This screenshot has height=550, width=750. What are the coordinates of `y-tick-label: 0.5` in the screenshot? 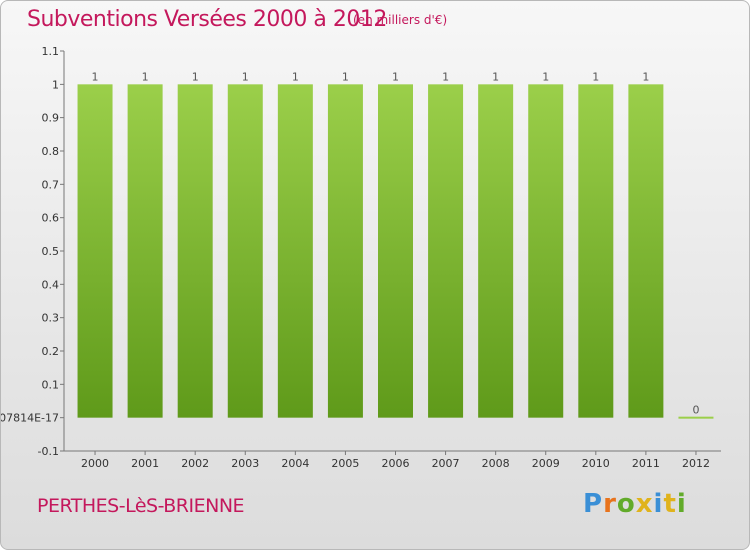 It's located at (51, 251).